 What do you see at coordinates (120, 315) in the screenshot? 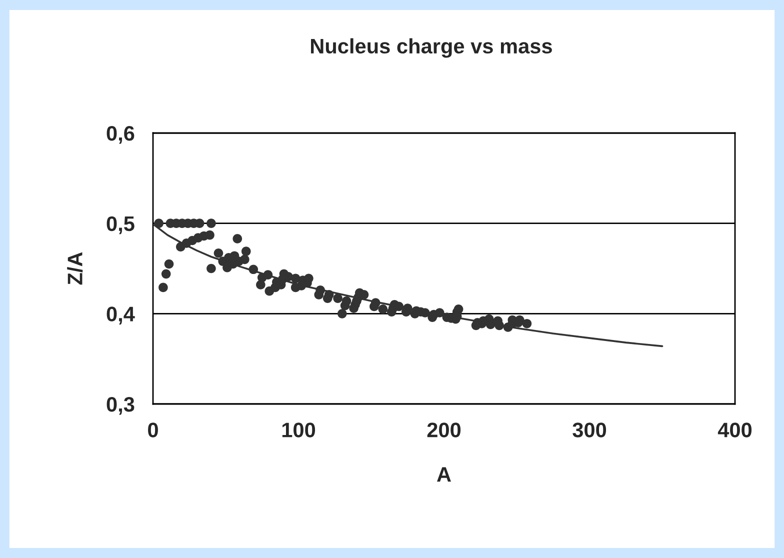
I see `y-tick-label: 0,4` at bounding box center [120, 315].